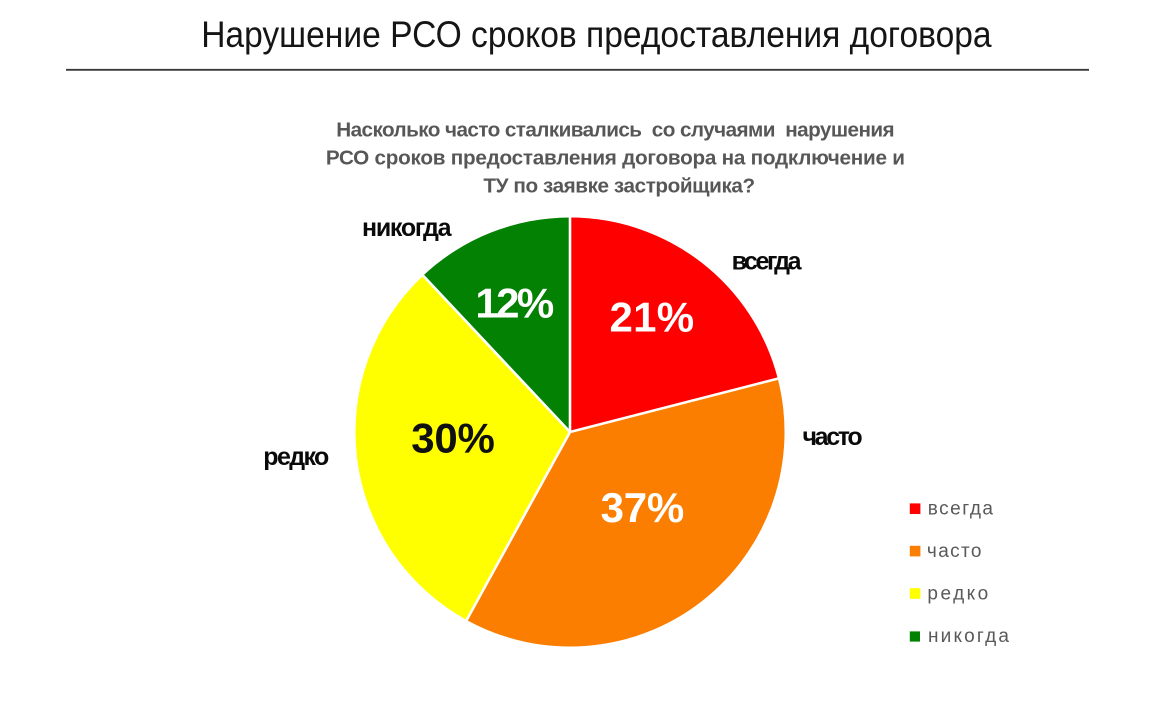 This screenshot has width=1166, height=707. I want to click on svg-text: 12%, so click(514, 303).